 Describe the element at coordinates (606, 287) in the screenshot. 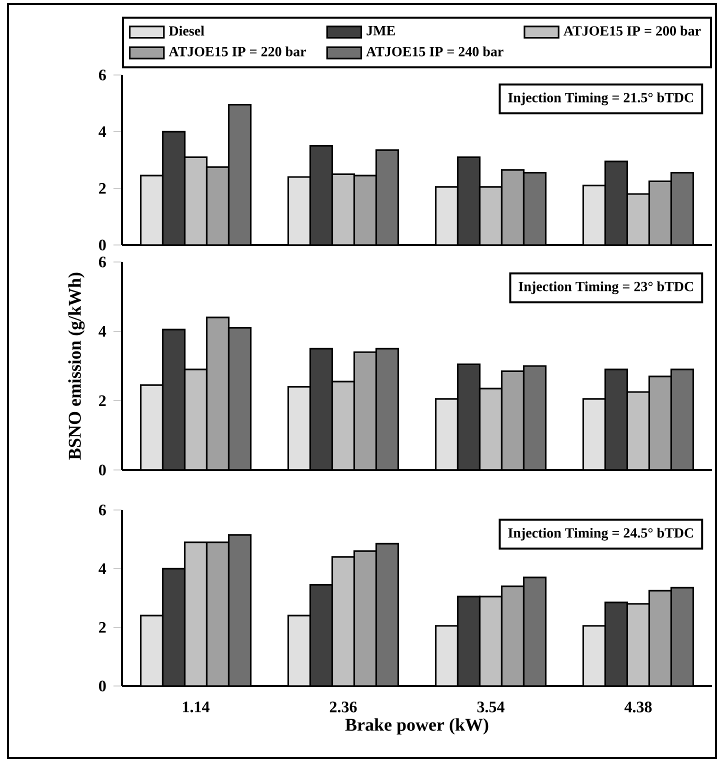

I see `annotation: Injection Timing = 23° bTDC` at that location.